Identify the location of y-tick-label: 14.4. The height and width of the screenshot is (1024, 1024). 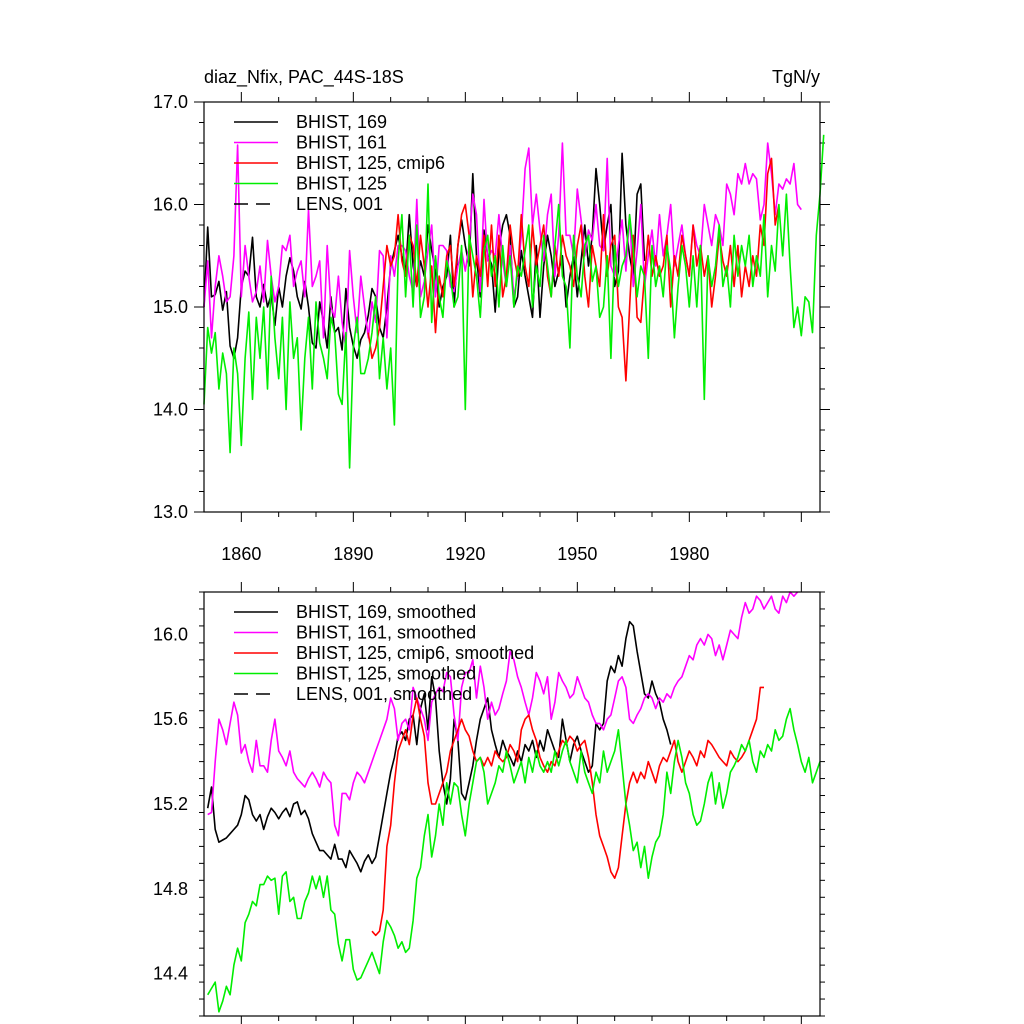
(170, 974).